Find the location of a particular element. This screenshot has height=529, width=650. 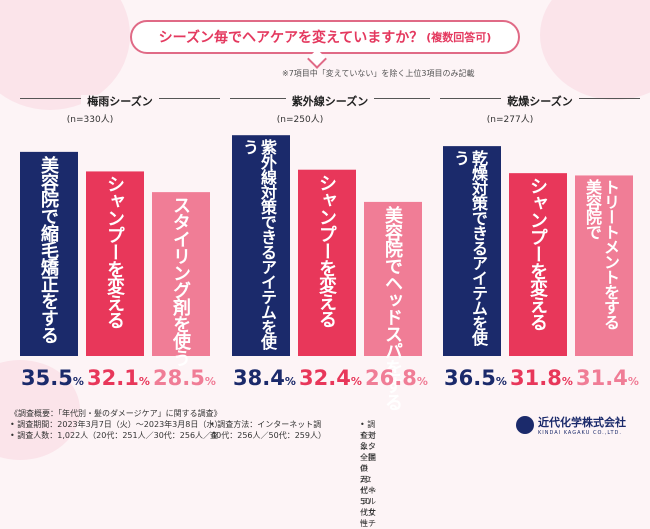

pct-number: 28.5 is located at coordinates (179, 378).